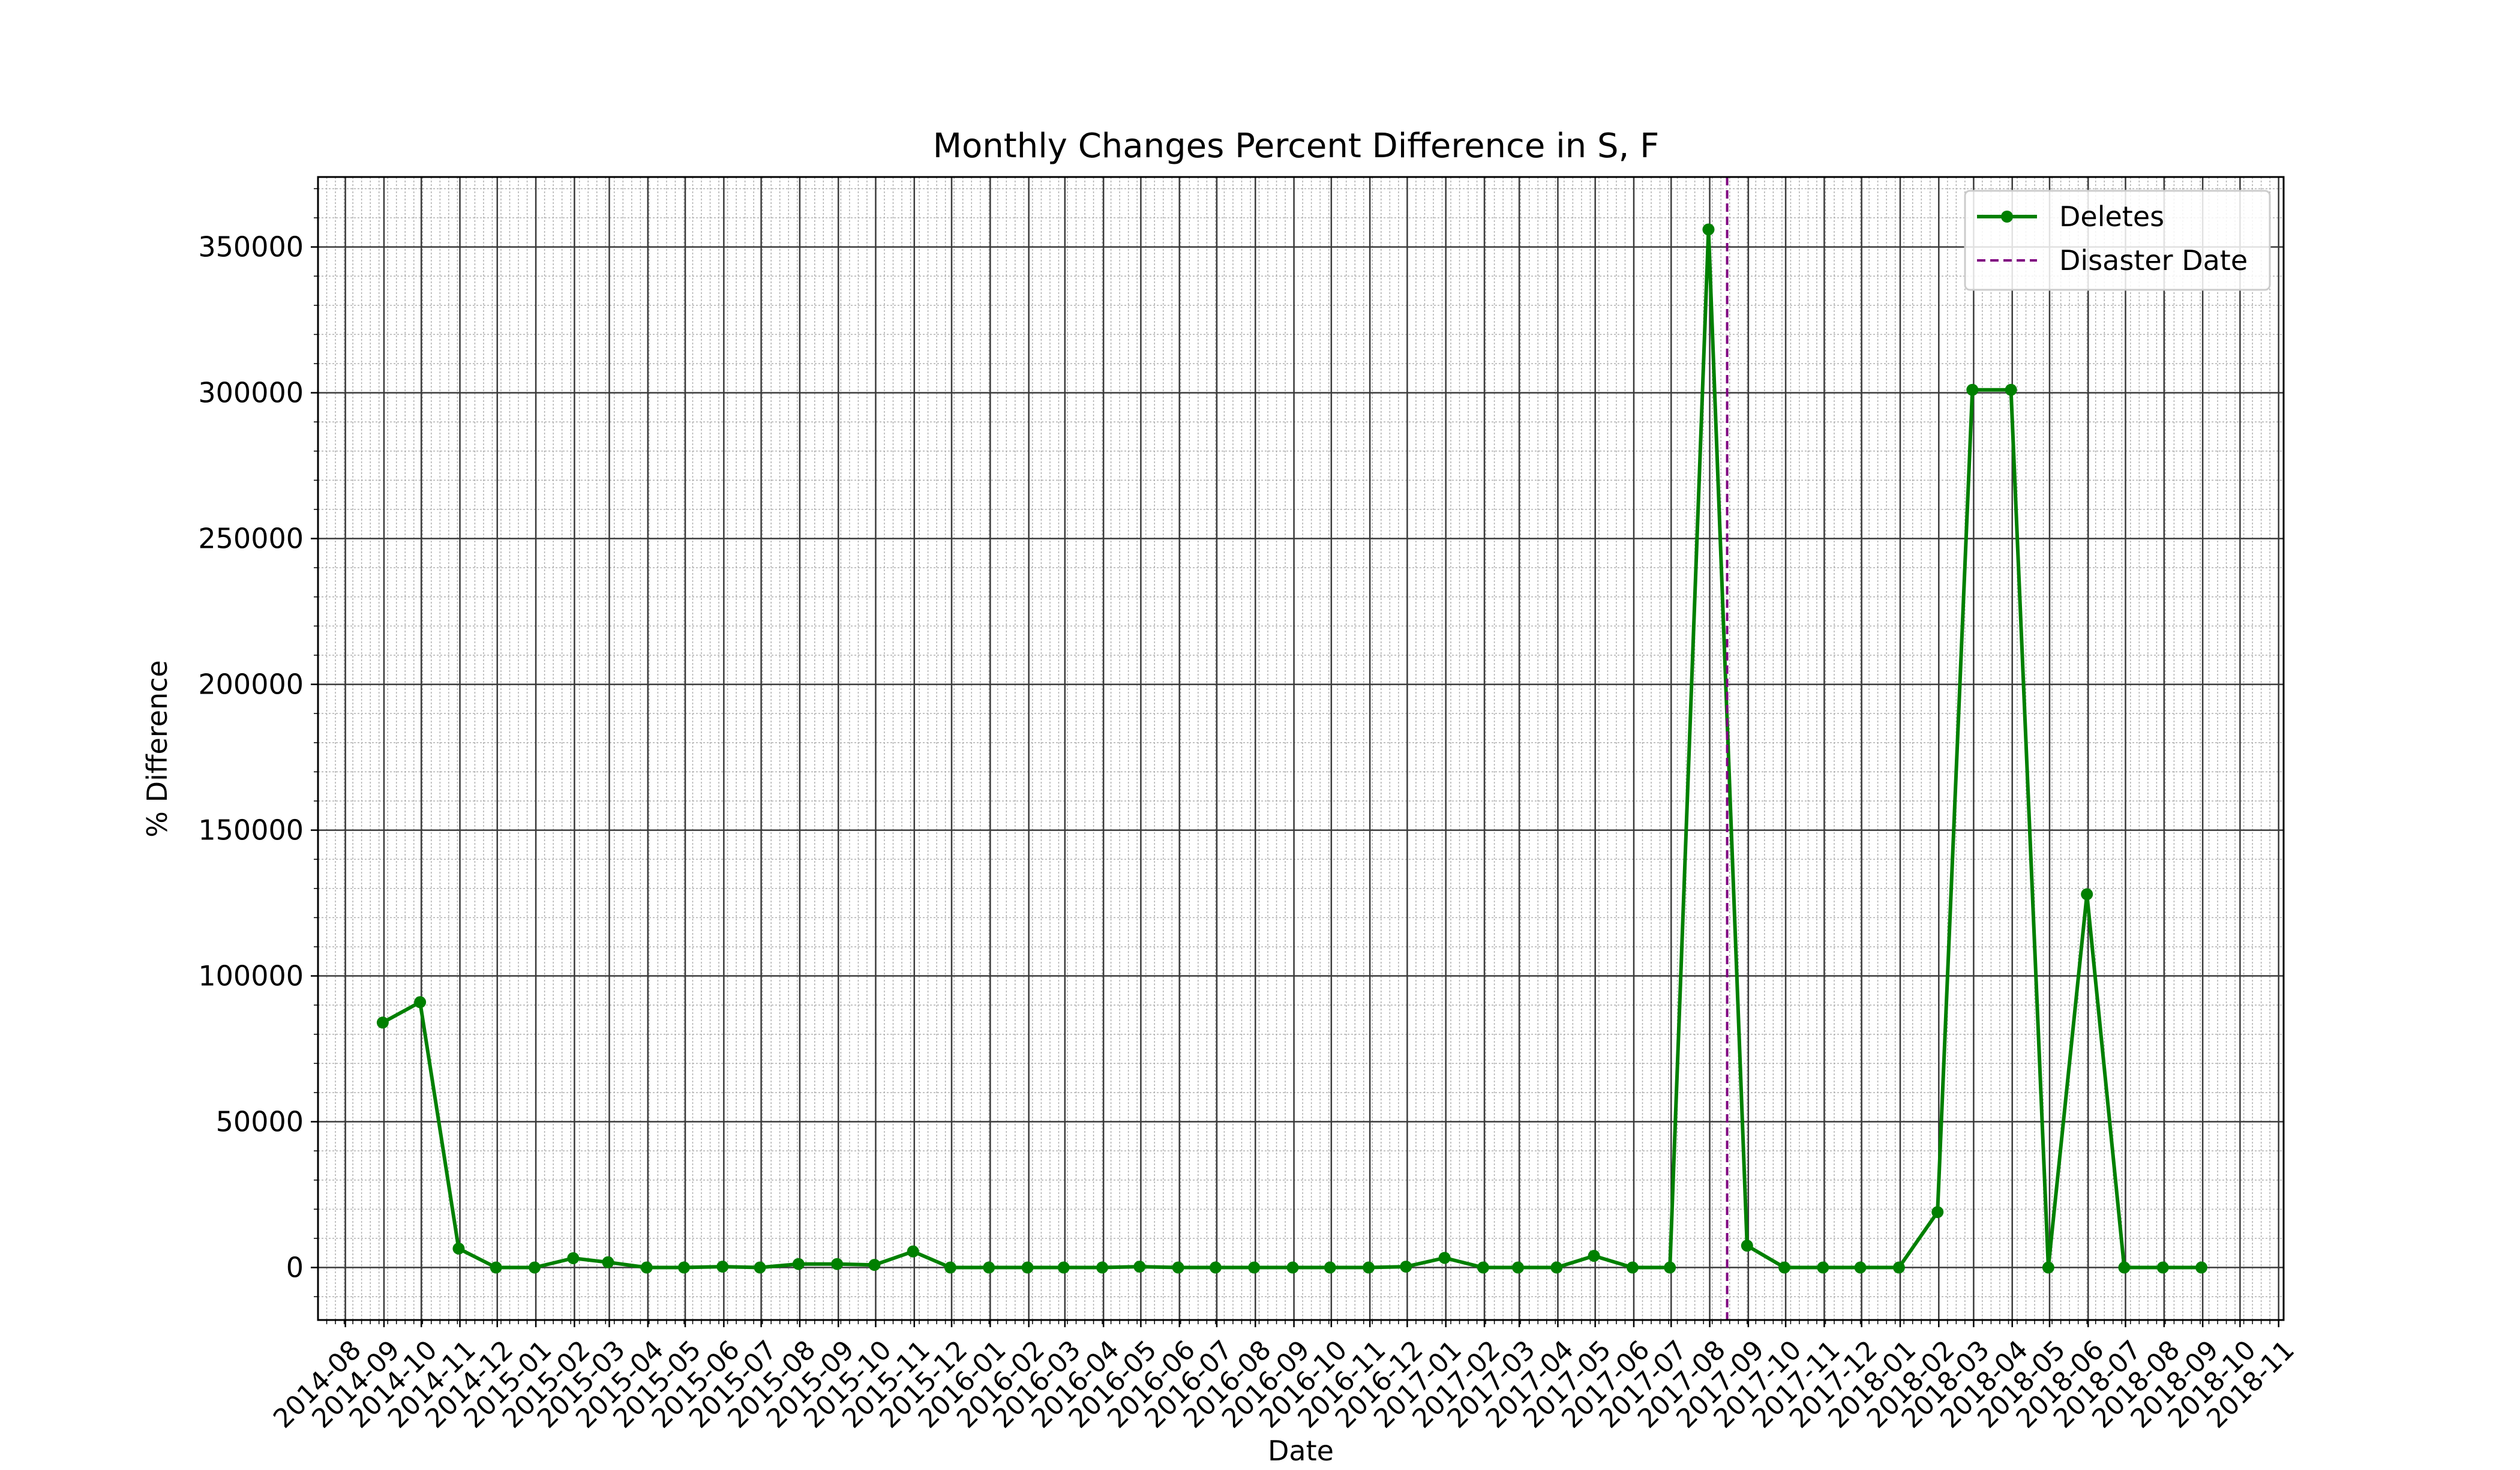 The width and height of the screenshot is (2520, 1470). Describe the element at coordinates (2153, 260) in the screenshot. I see `legend-disaster-label: Disaster Date` at that location.